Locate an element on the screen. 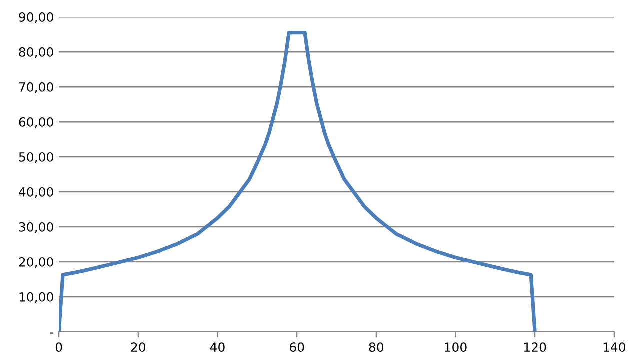 The width and height of the screenshot is (642, 362). y-tick-label: 90,00 is located at coordinates (36, 18).